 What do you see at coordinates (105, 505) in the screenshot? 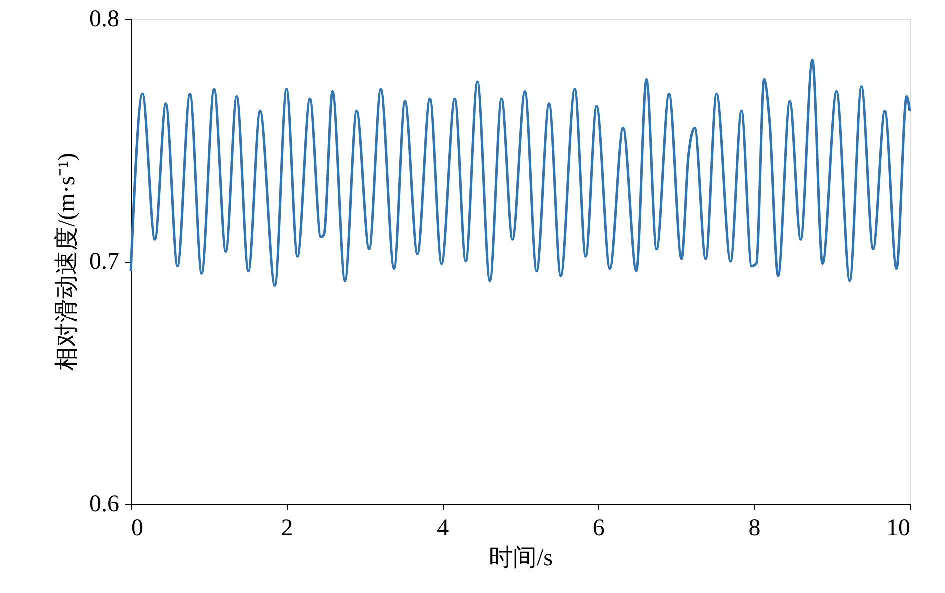
I see `y-tick-label: 0.6` at bounding box center [105, 505].